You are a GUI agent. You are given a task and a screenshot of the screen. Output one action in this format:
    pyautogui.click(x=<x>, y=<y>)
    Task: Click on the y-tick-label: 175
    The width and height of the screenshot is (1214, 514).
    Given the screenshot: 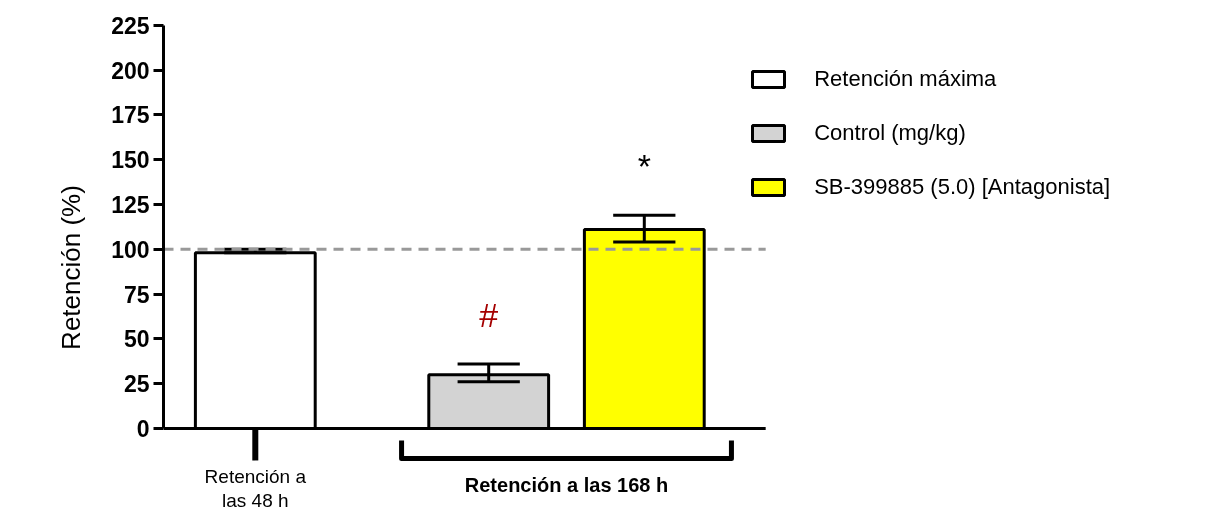 What is the action you would take?
    pyautogui.click(x=130, y=115)
    